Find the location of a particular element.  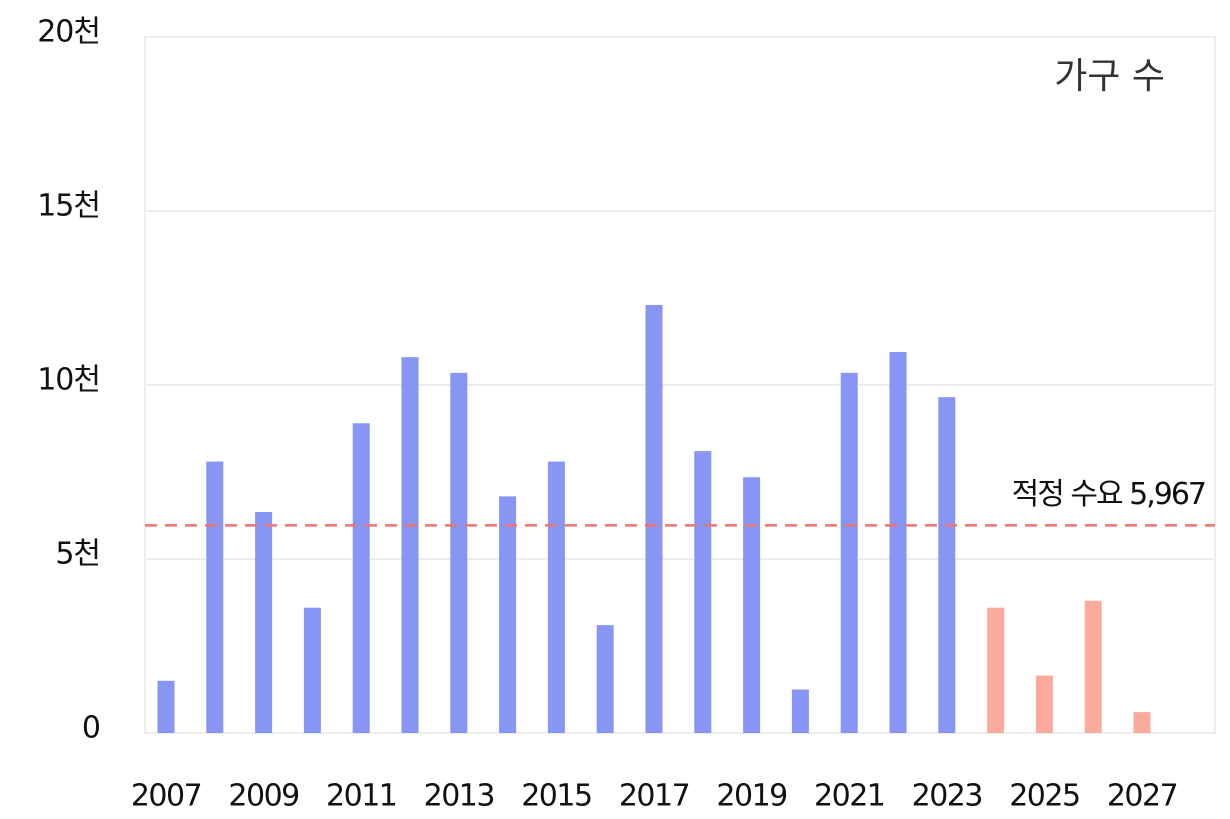

y-tick-label: 20천 is located at coordinates (68, 32).